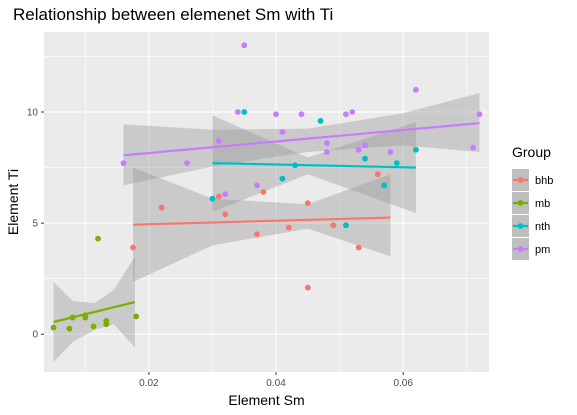  I want to click on y-tick-label: 5, so click(35, 224).